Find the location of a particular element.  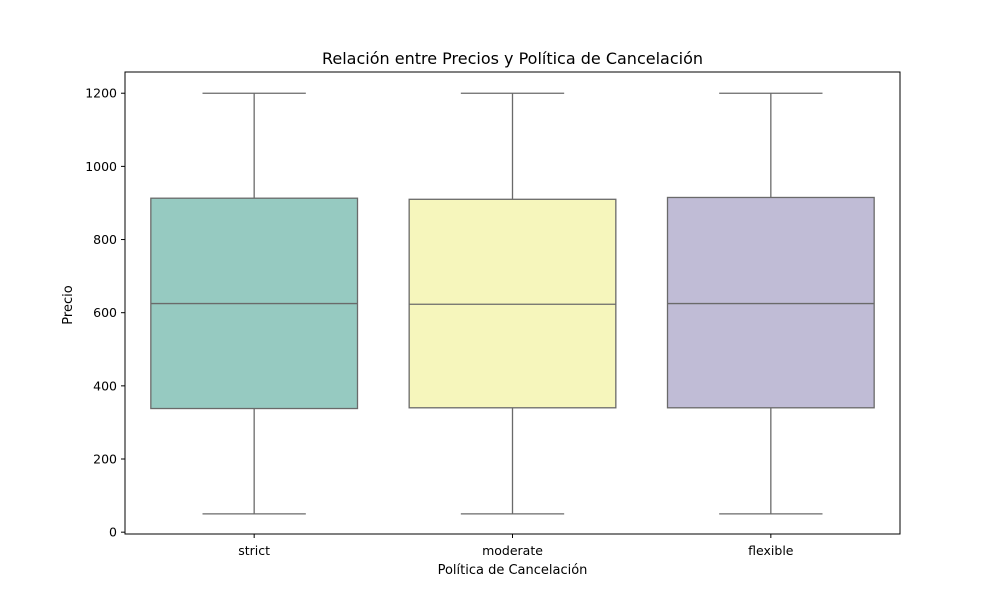

box-group-strict is located at coordinates (254, 303).